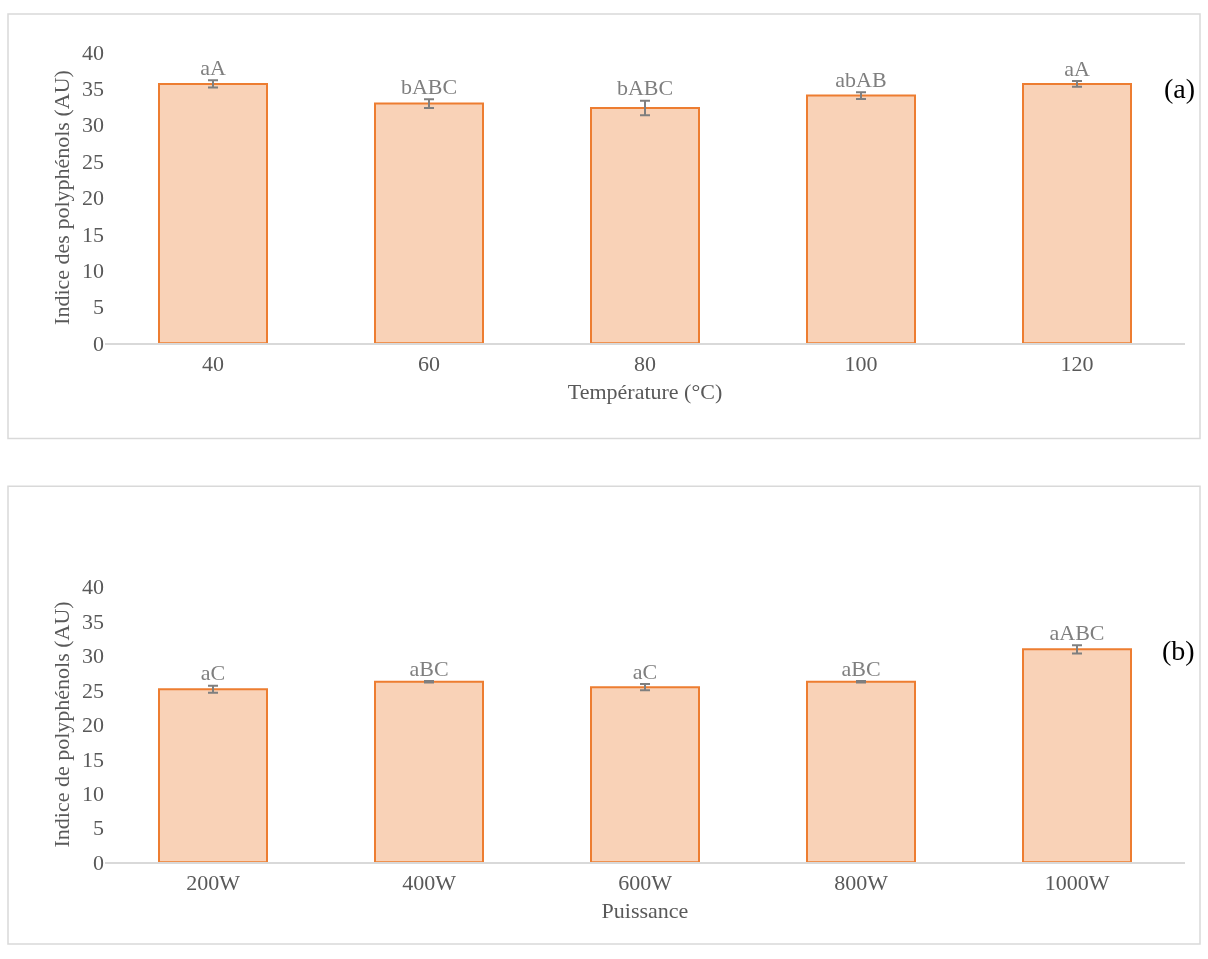  What do you see at coordinates (645, 391) in the screenshot?
I see `x-axis-title: Température (°C)` at bounding box center [645, 391].